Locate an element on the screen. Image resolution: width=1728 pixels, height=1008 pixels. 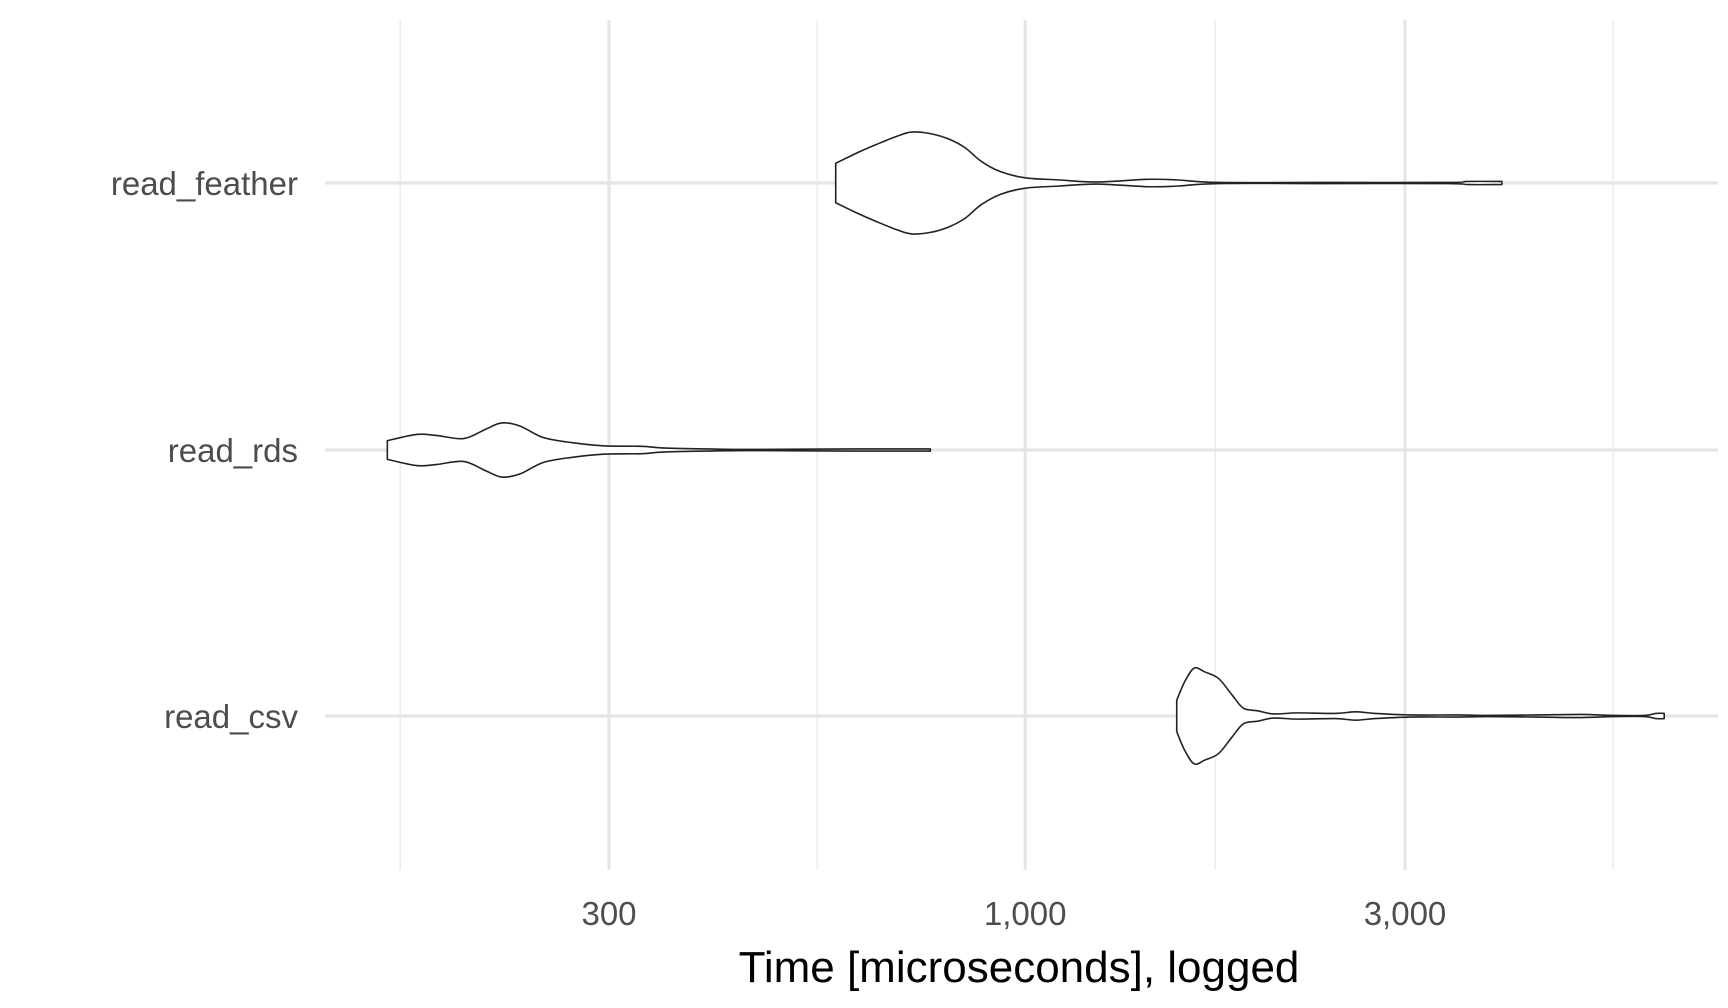
x-axis-tick-labels: 300 1,000 3,000 is located at coordinates (1013, 913).